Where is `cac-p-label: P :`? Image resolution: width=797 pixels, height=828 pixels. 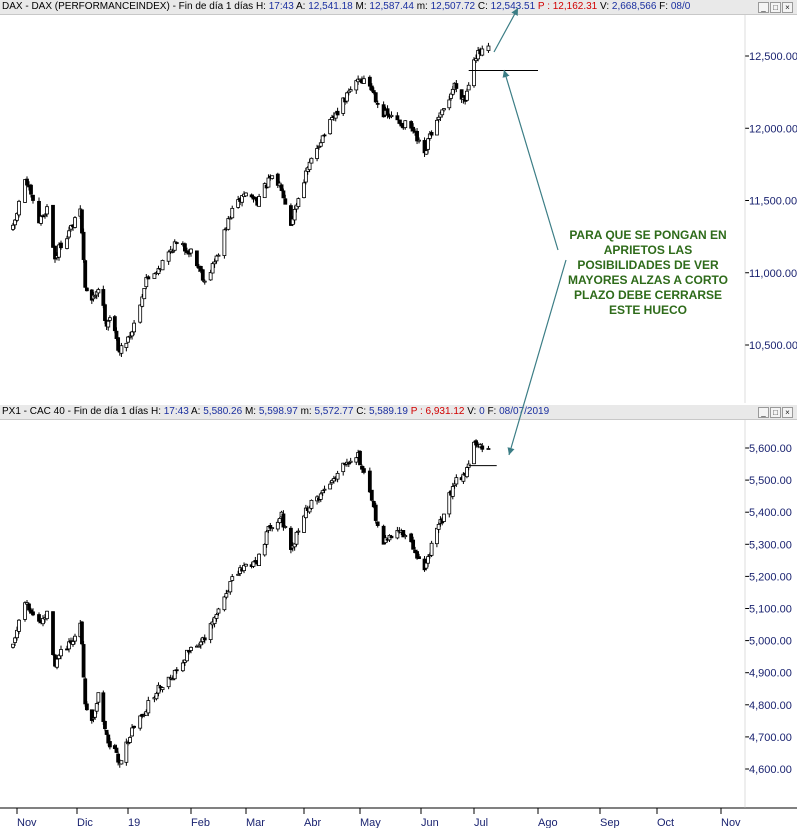 cac-p-label: P : is located at coordinates (416, 411).